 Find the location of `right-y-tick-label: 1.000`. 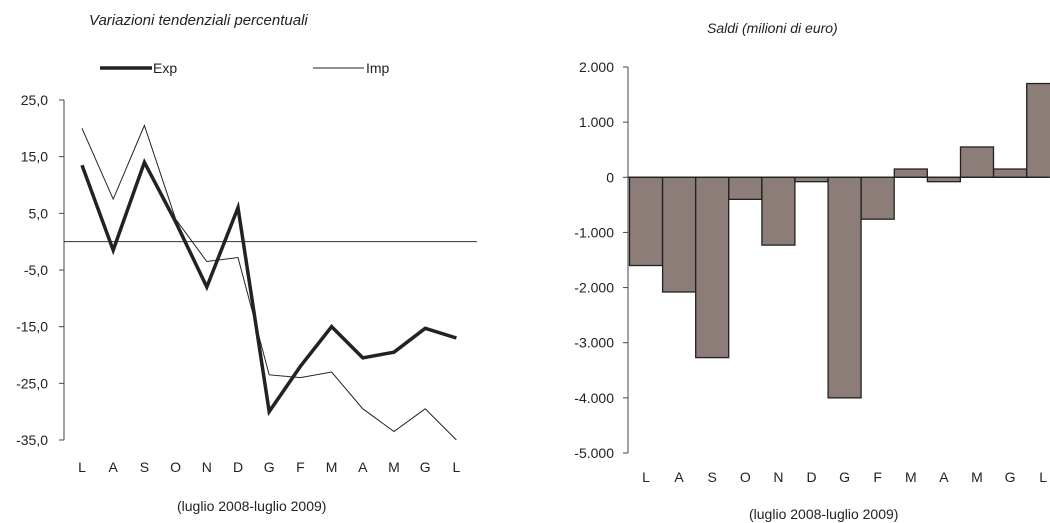

right-y-tick-label: 1.000 is located at coordinates (596, 122).